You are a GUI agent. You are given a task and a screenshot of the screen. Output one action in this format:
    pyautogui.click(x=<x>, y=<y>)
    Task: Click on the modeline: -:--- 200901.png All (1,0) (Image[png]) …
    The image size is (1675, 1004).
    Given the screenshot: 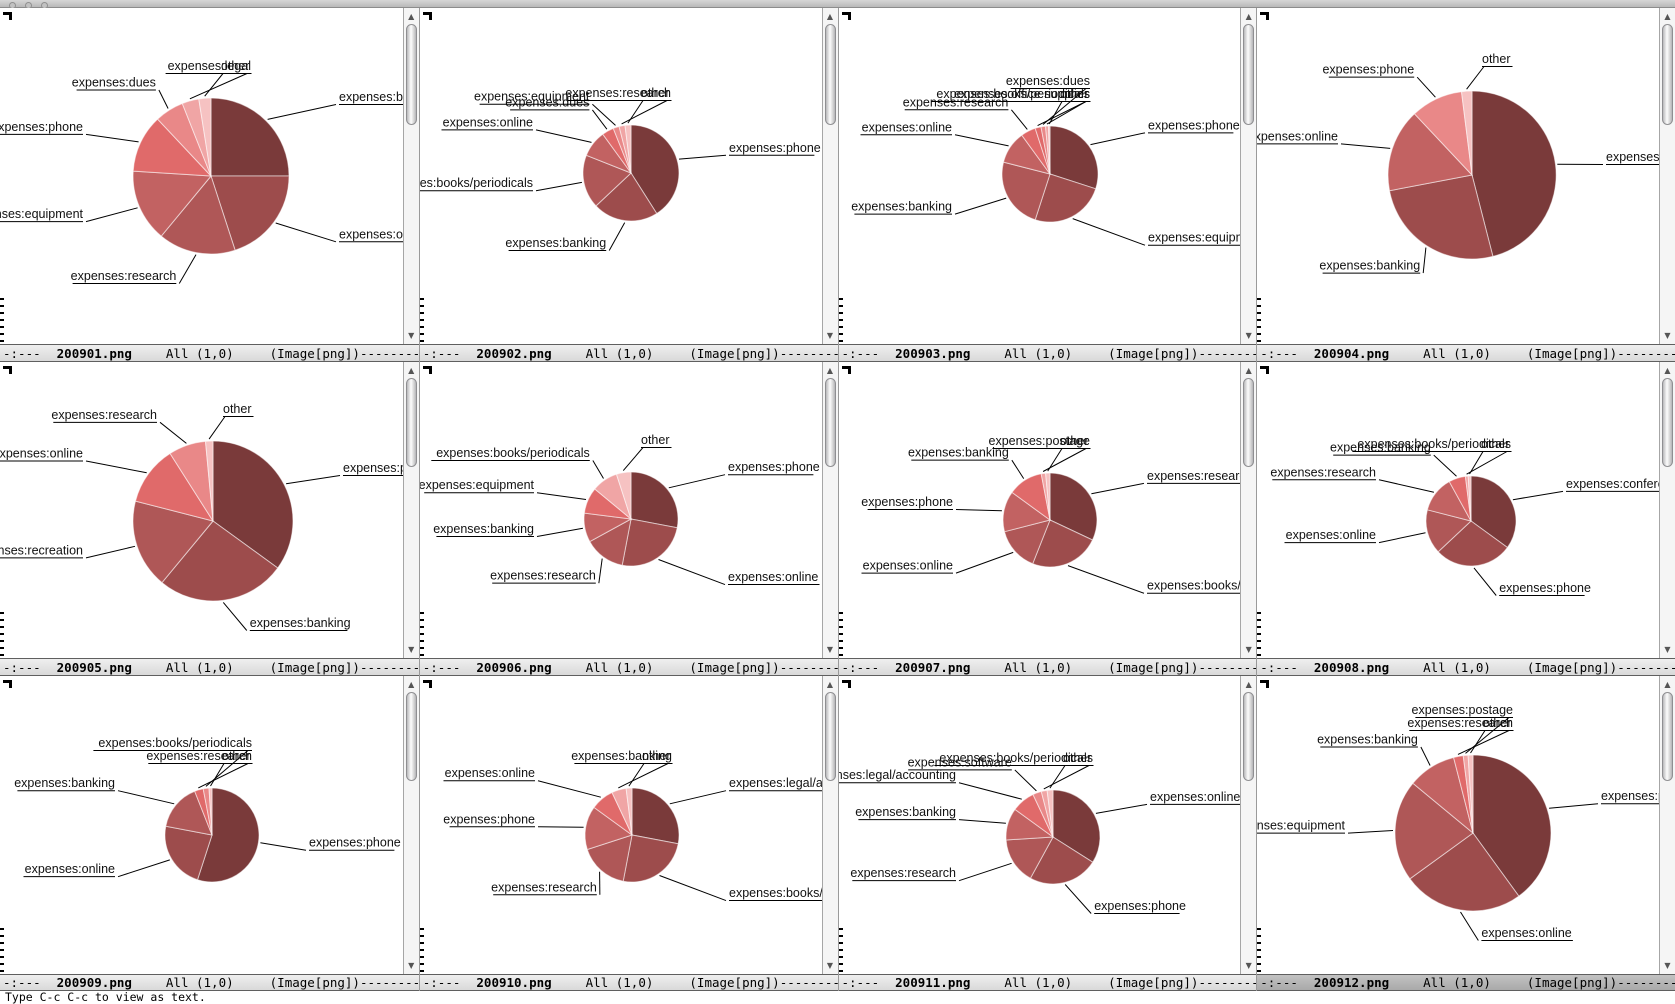 What is the action you would take?
    pyautogui.click(x=209, y=353)
    